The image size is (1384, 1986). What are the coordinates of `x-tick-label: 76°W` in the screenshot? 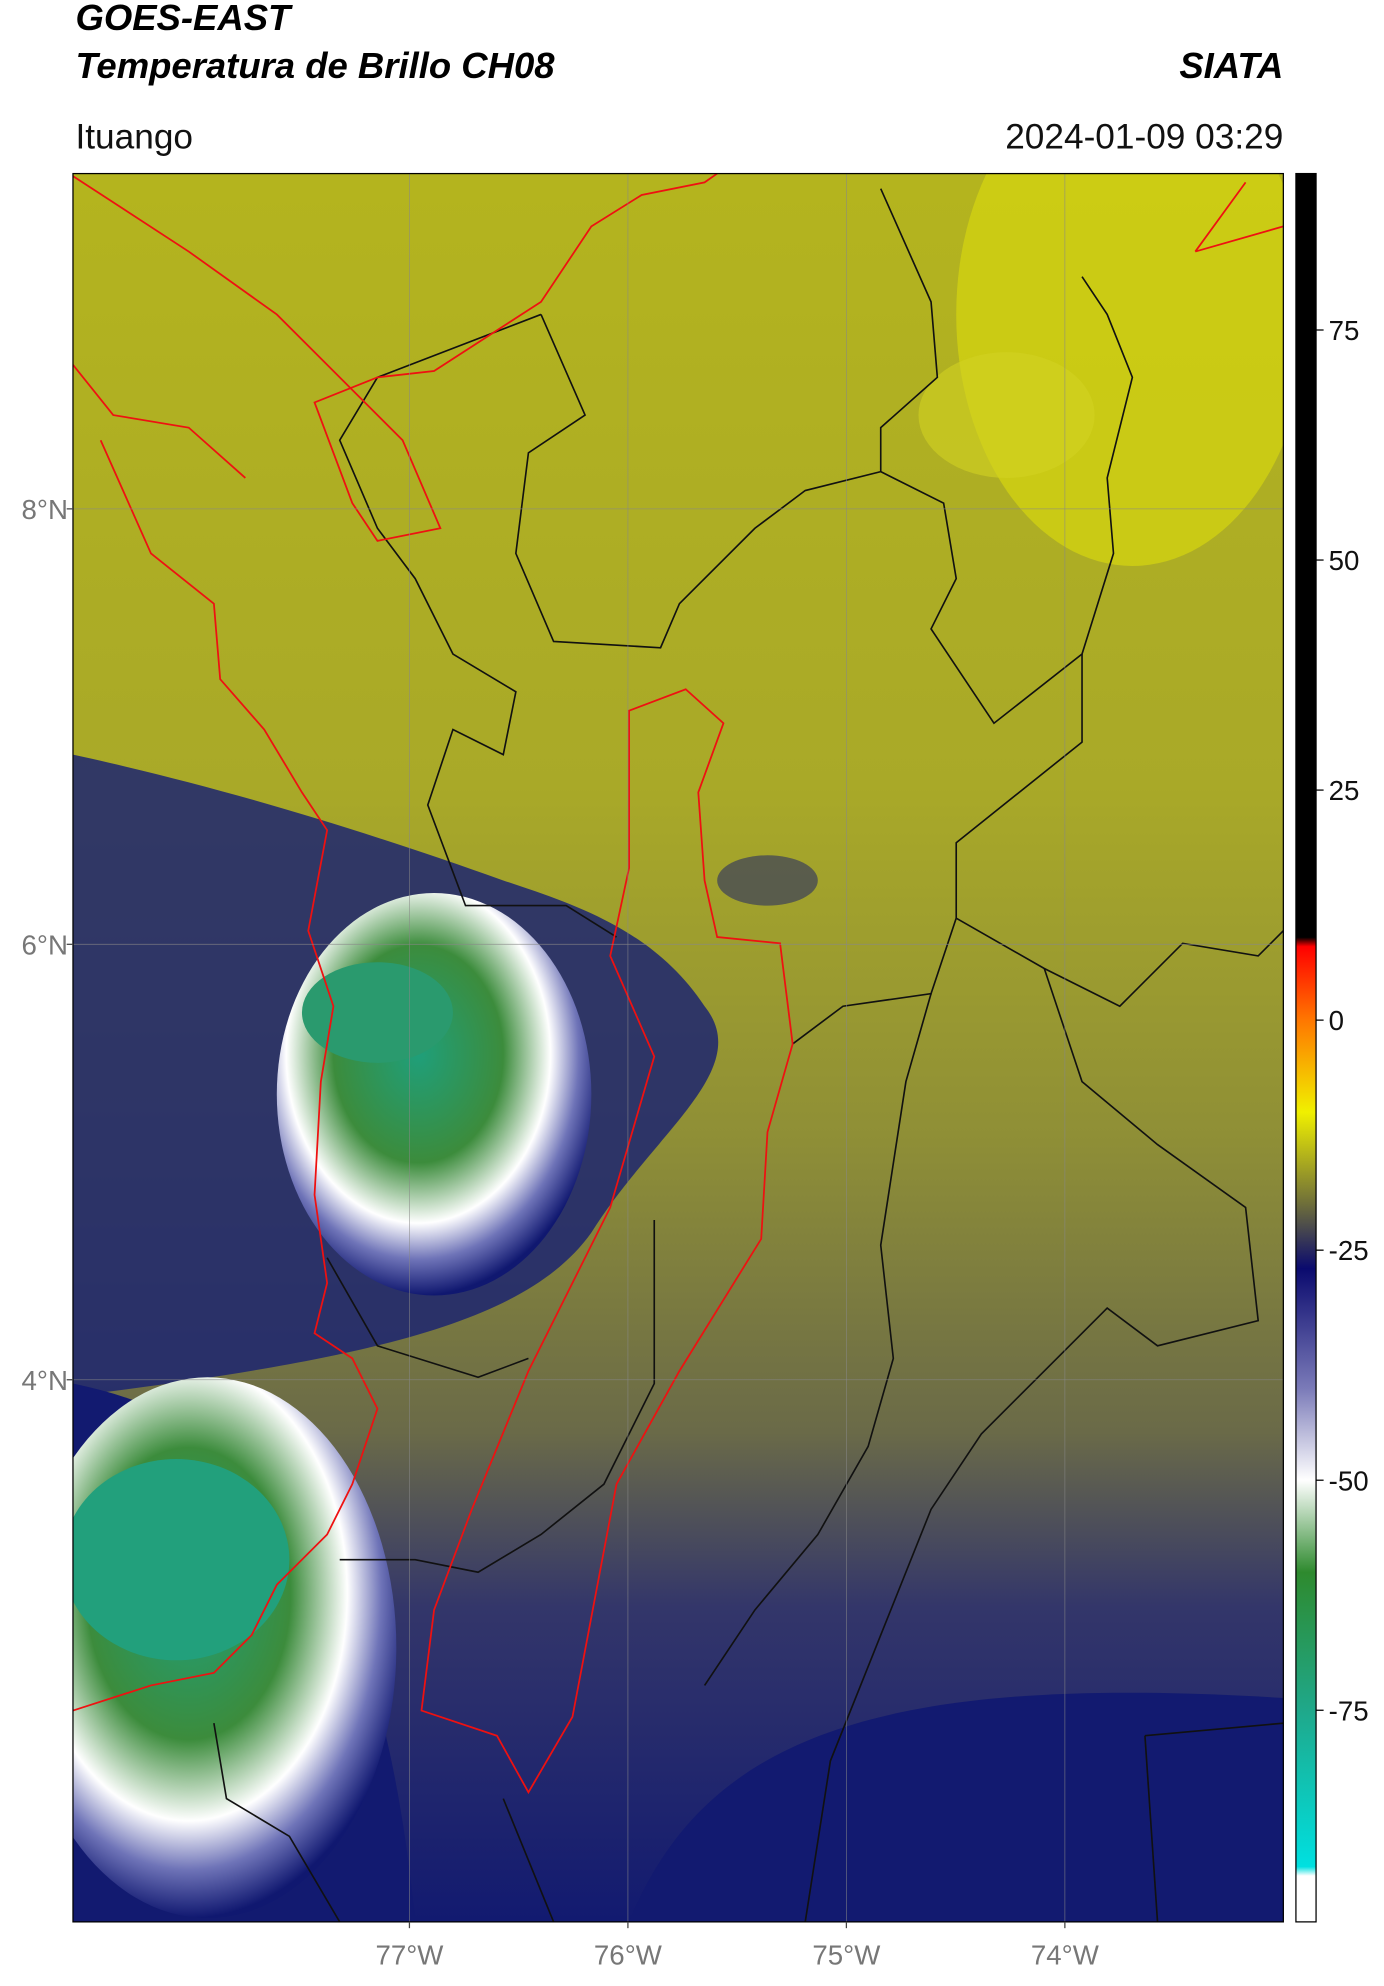 It's located at (628, 1955).